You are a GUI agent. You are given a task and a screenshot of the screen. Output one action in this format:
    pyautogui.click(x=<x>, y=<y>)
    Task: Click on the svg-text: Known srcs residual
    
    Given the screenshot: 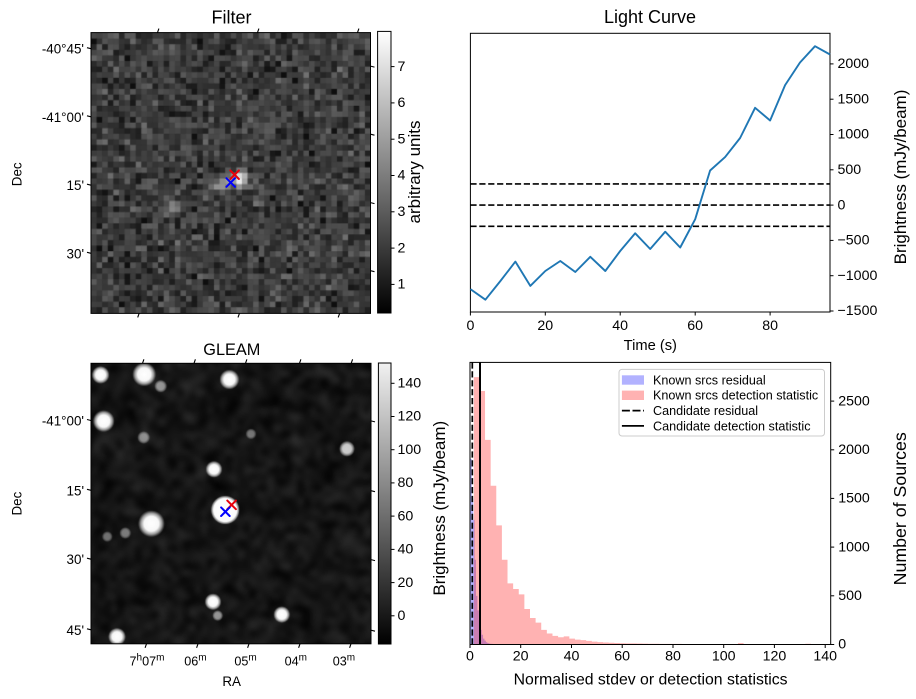 What is the action you would take?
    pyautogui.click(x=709, y=380)
    